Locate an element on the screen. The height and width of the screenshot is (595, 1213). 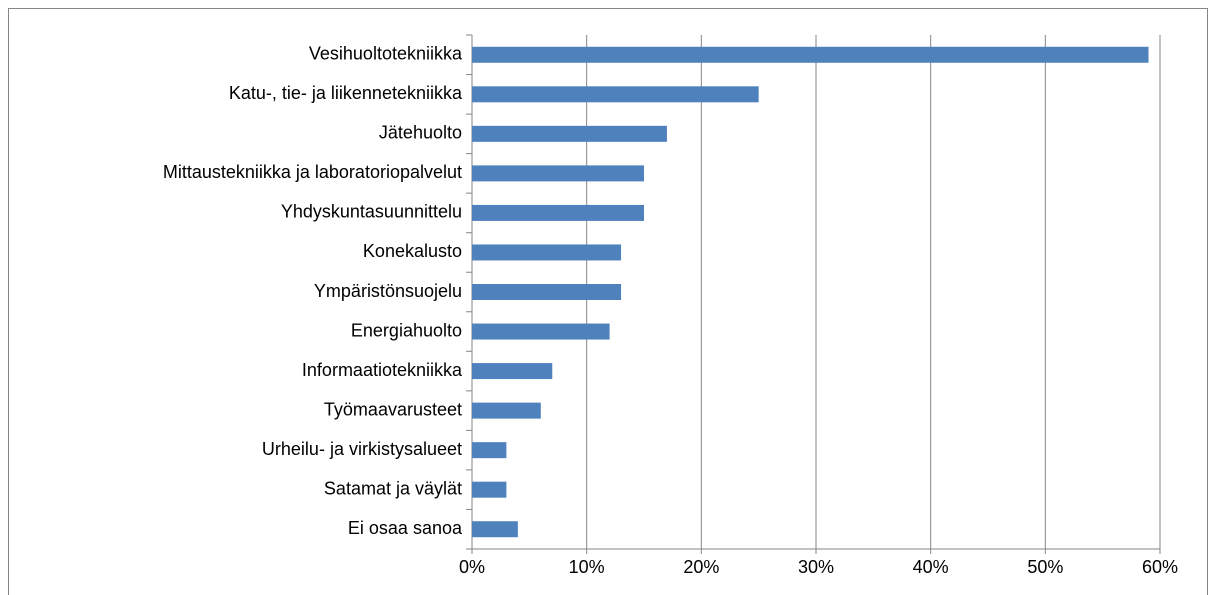
y-tick-label: Työmaavarusteet is located at coordinates (393, 409).